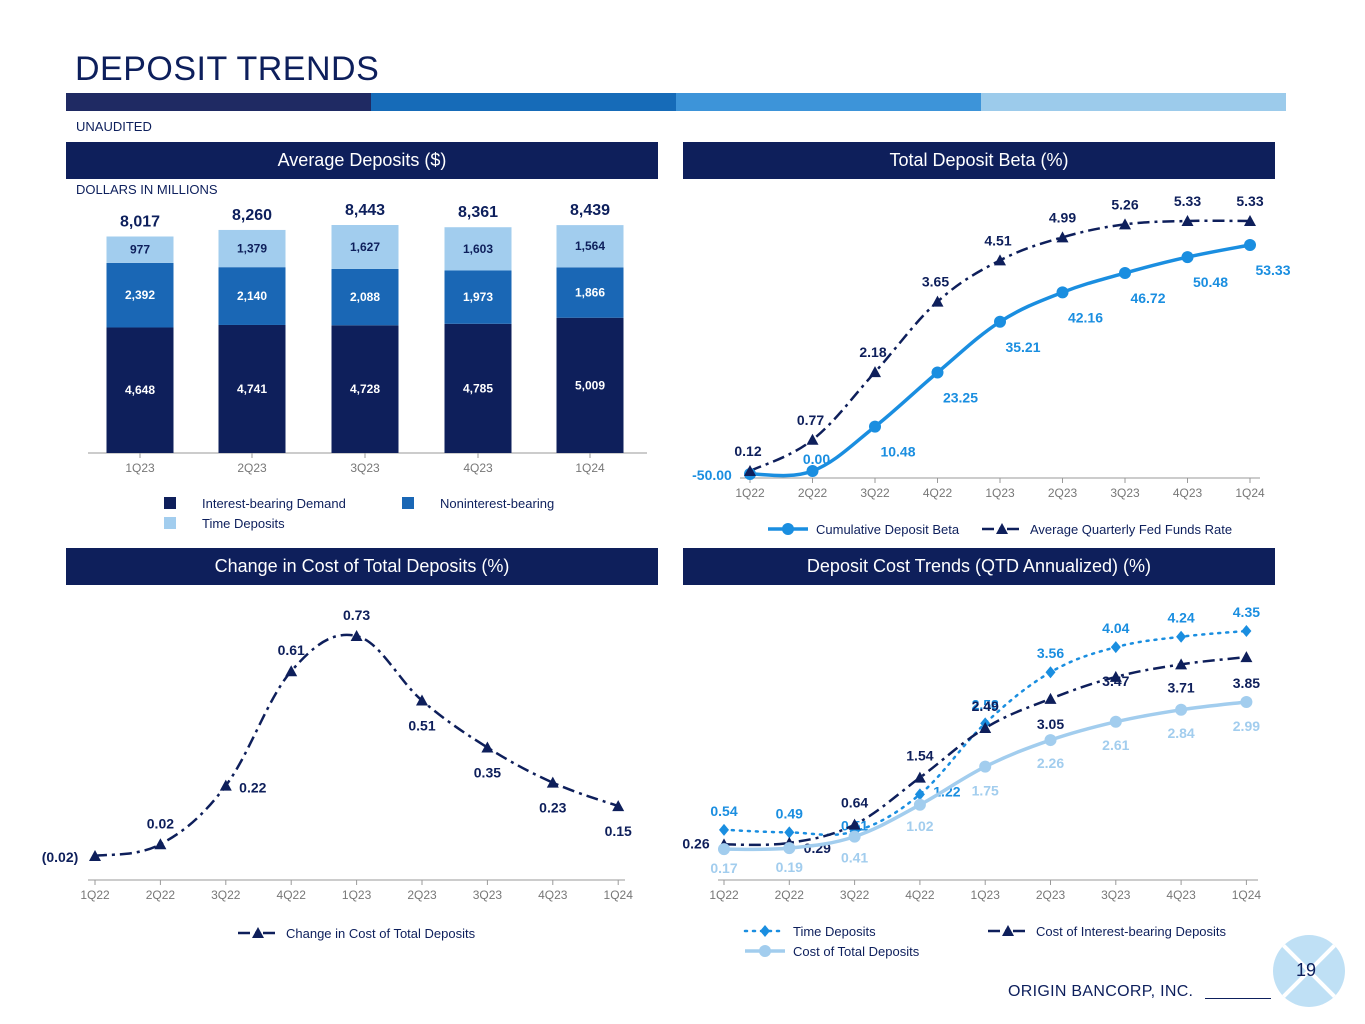 This screenshot has width=1365, height=1024. I want to click on bar-value-label: 4,728, so click(365, 389).